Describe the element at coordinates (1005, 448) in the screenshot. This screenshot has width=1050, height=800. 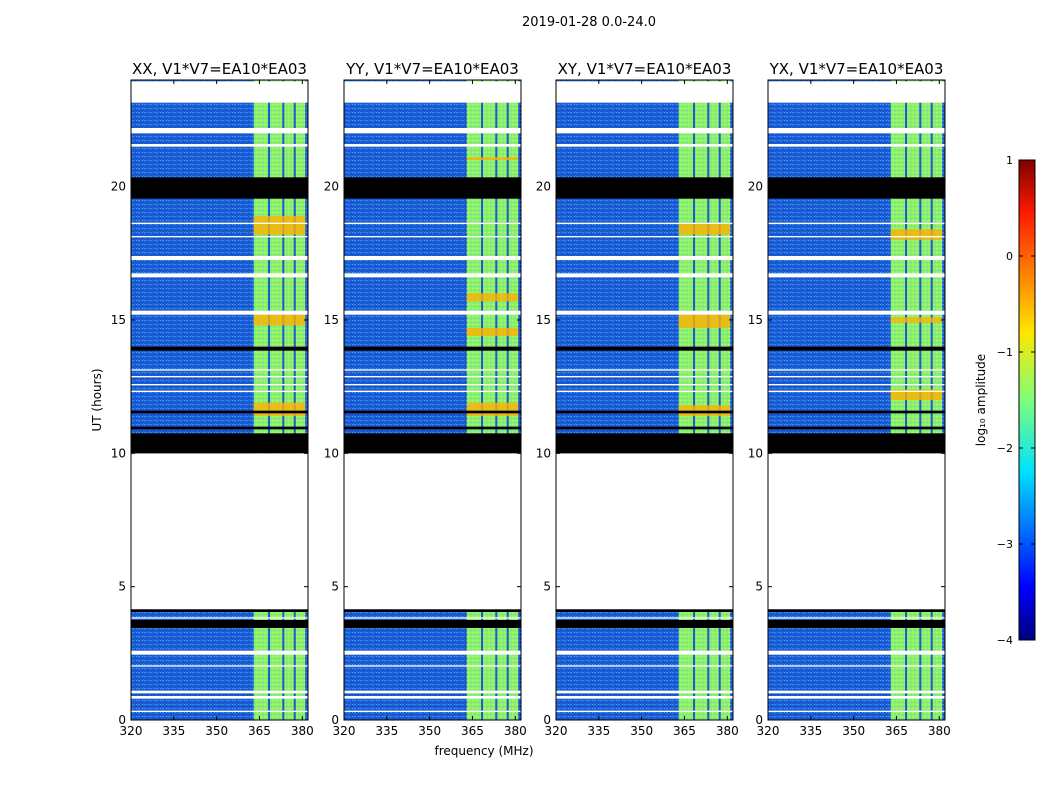
I see `colorbar-tick-label: −2` at that location.